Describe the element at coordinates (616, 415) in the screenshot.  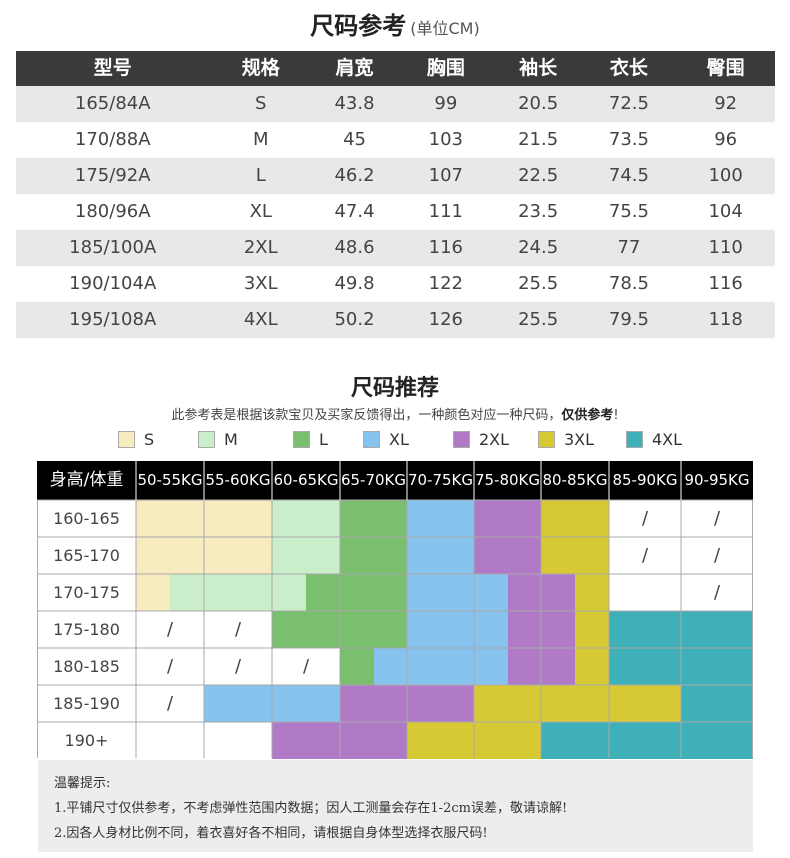
I see `subtitle-end: !` at that location.